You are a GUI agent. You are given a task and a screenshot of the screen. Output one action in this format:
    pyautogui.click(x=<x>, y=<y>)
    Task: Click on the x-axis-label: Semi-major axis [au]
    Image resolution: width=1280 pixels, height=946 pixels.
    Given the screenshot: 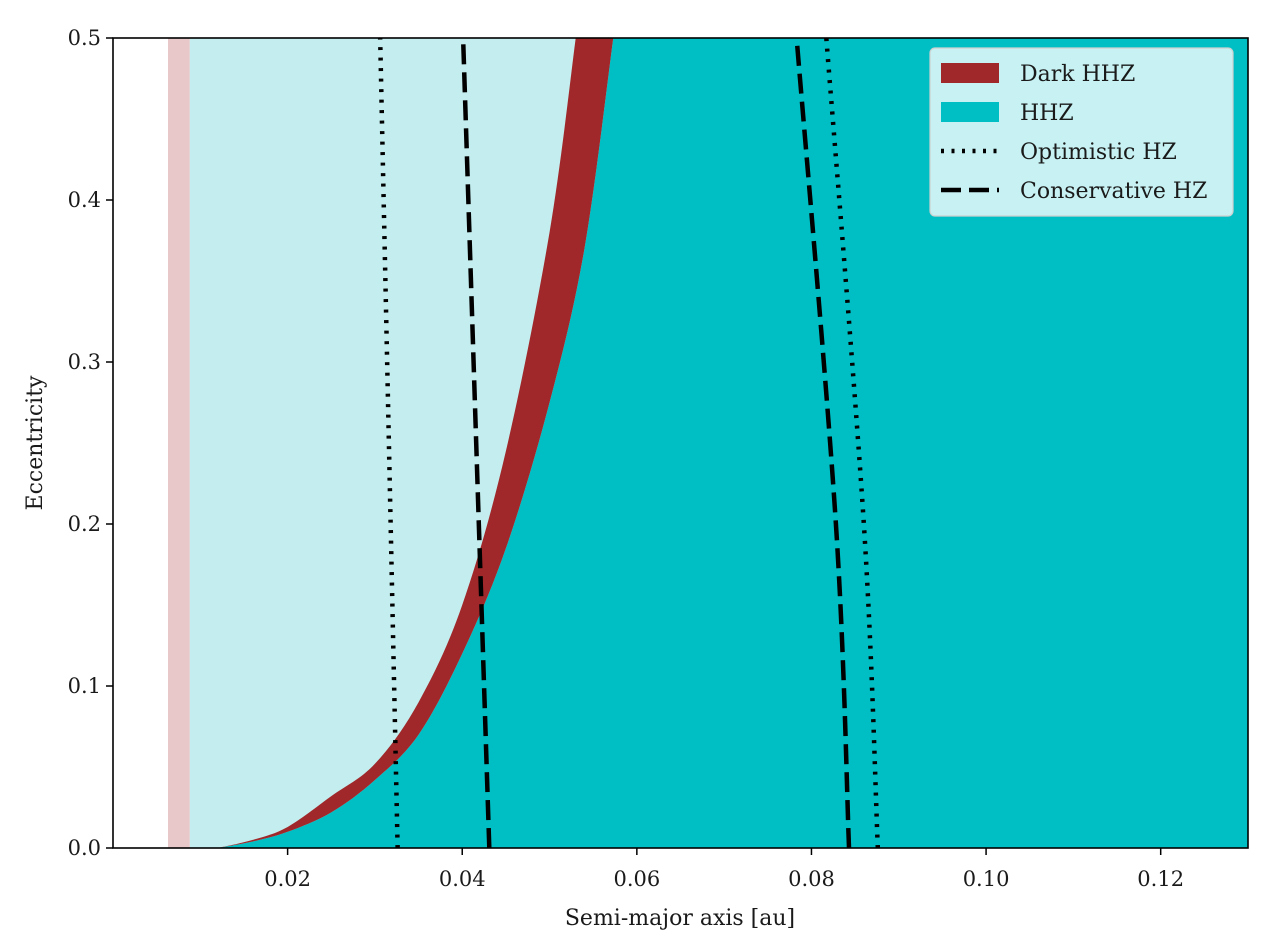 What is the action you would take?
    pyautogui.click(x=680, y=918)
    